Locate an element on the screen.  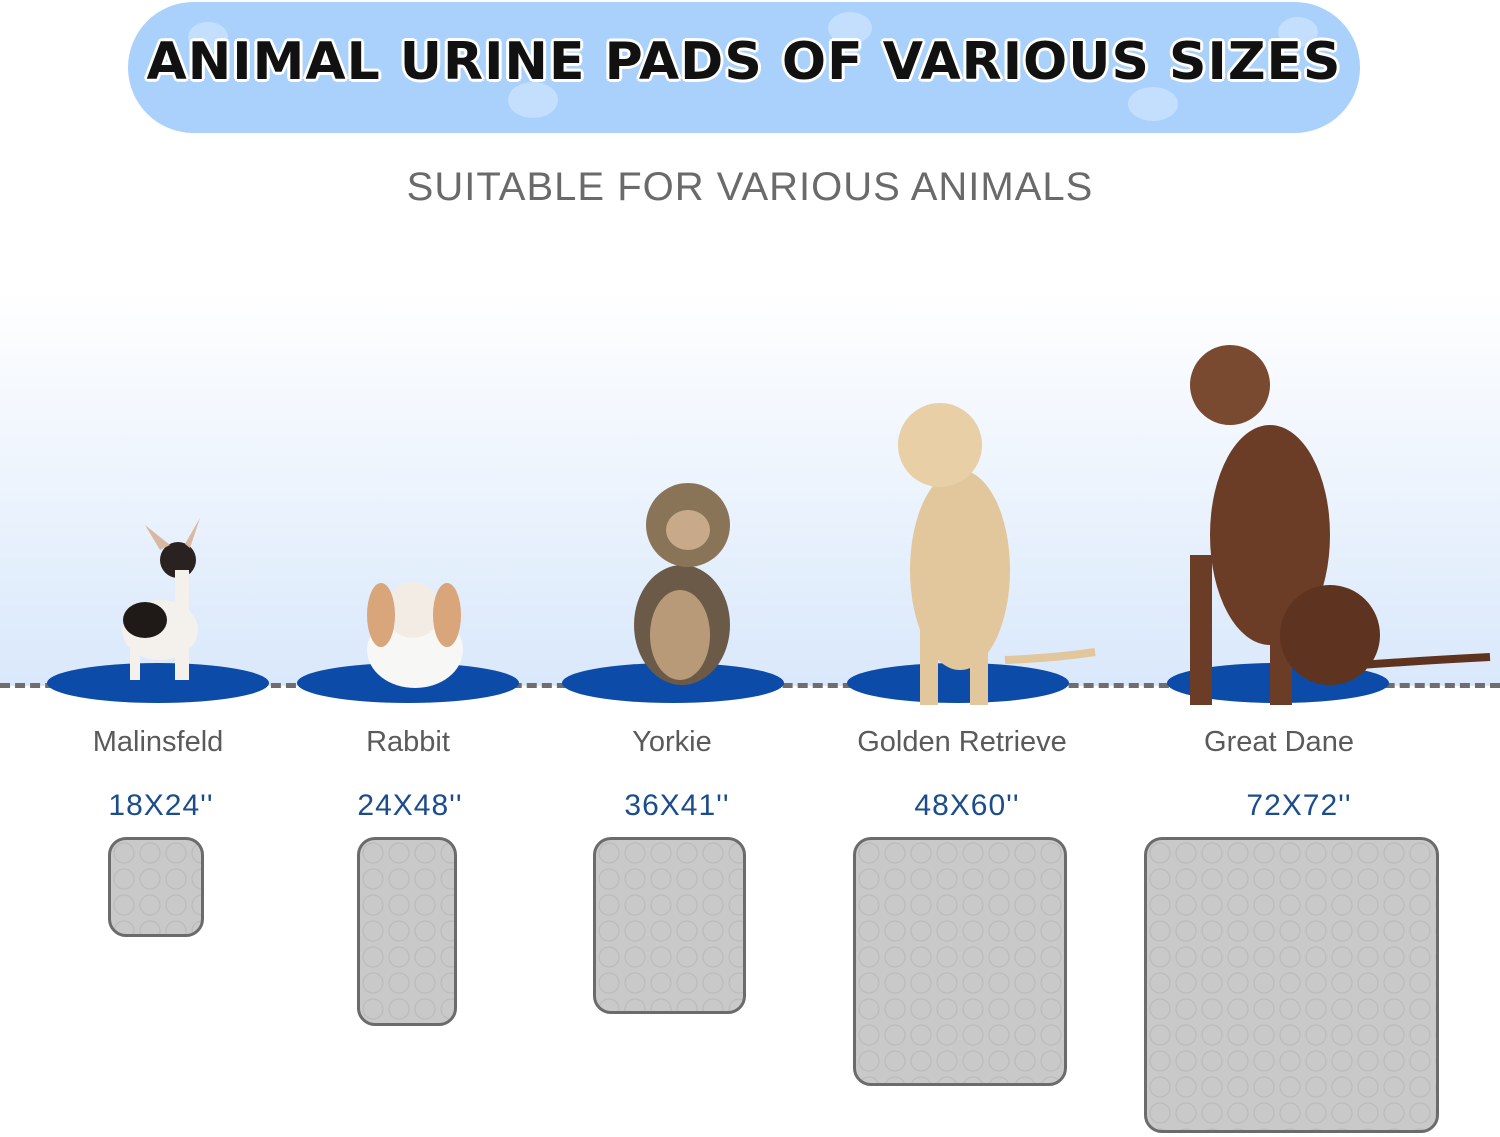
pad-size: 72X72'' is located at coordinates (1299, 805).